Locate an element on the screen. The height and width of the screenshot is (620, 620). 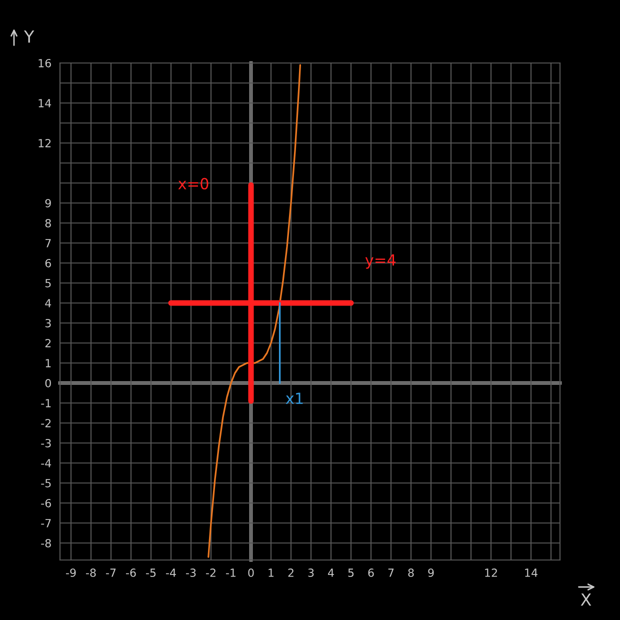
x-tick-label: -8 is located at coordinates (91, 572).